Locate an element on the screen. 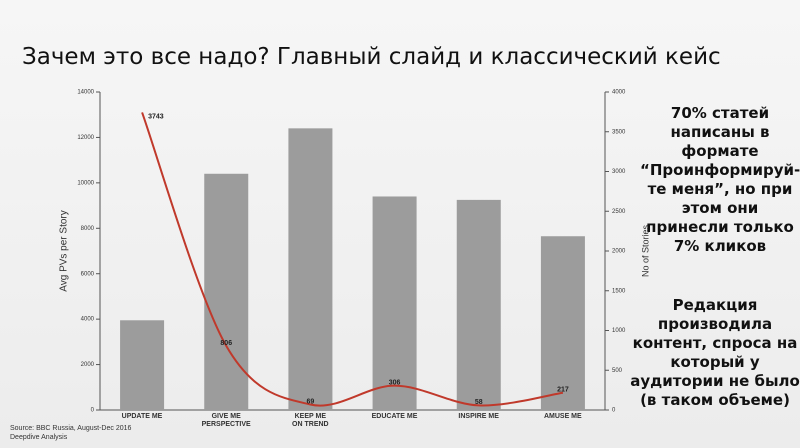  y-tick-label: 4000 is located at coordinates (88, 320).